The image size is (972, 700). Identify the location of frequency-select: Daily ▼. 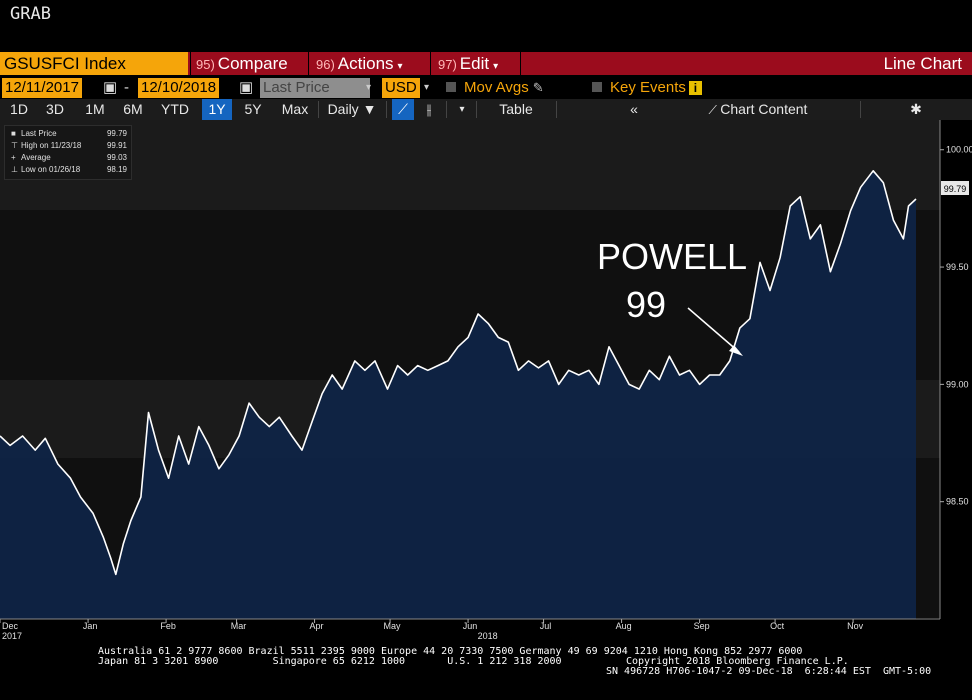
(352, 109).